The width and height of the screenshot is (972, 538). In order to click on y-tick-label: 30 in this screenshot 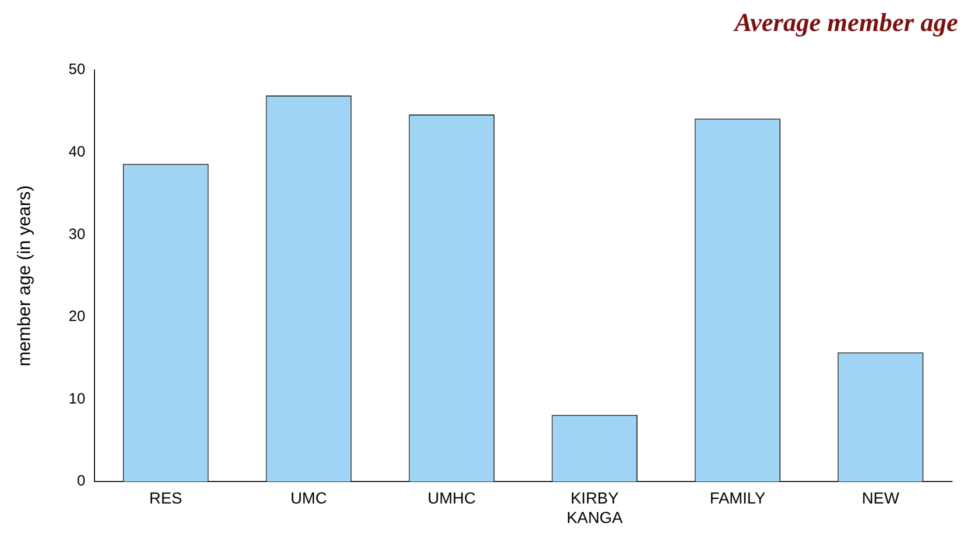, I will do `click(77, 234)`.